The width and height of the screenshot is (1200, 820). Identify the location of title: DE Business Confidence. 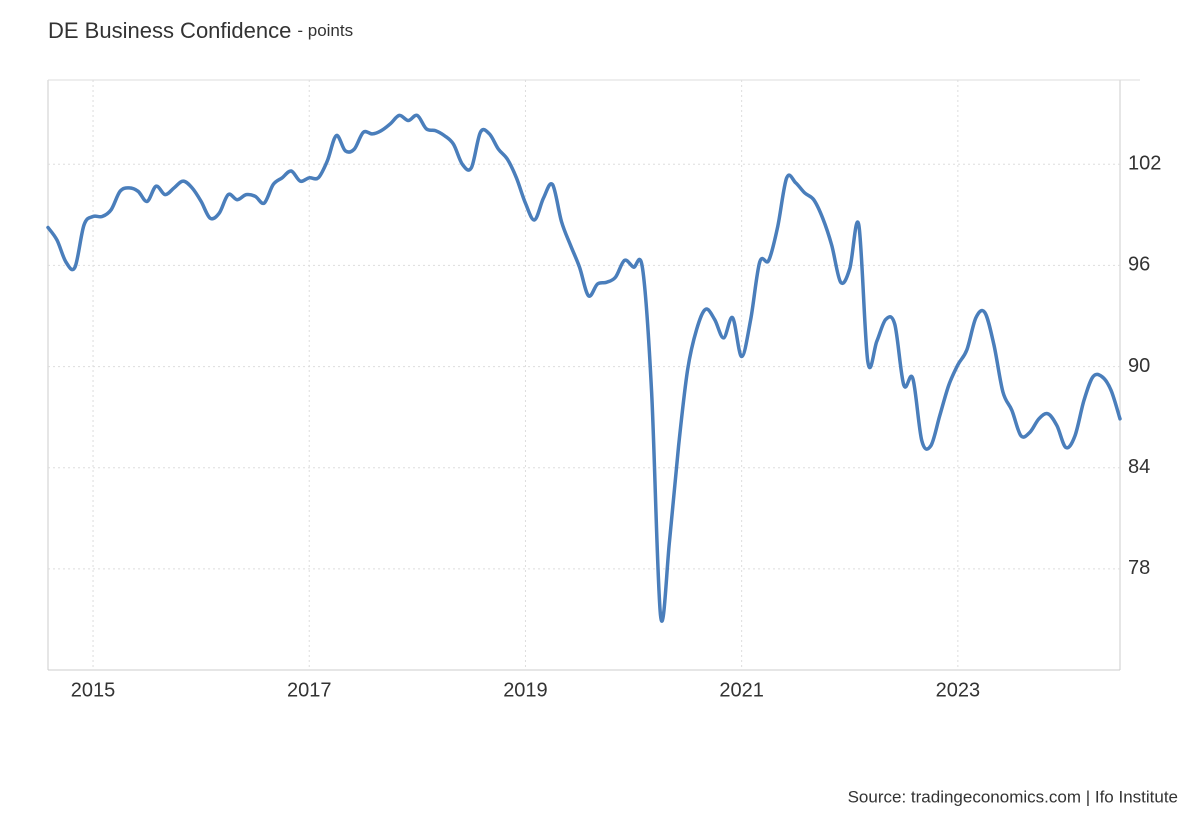
(169, 30).